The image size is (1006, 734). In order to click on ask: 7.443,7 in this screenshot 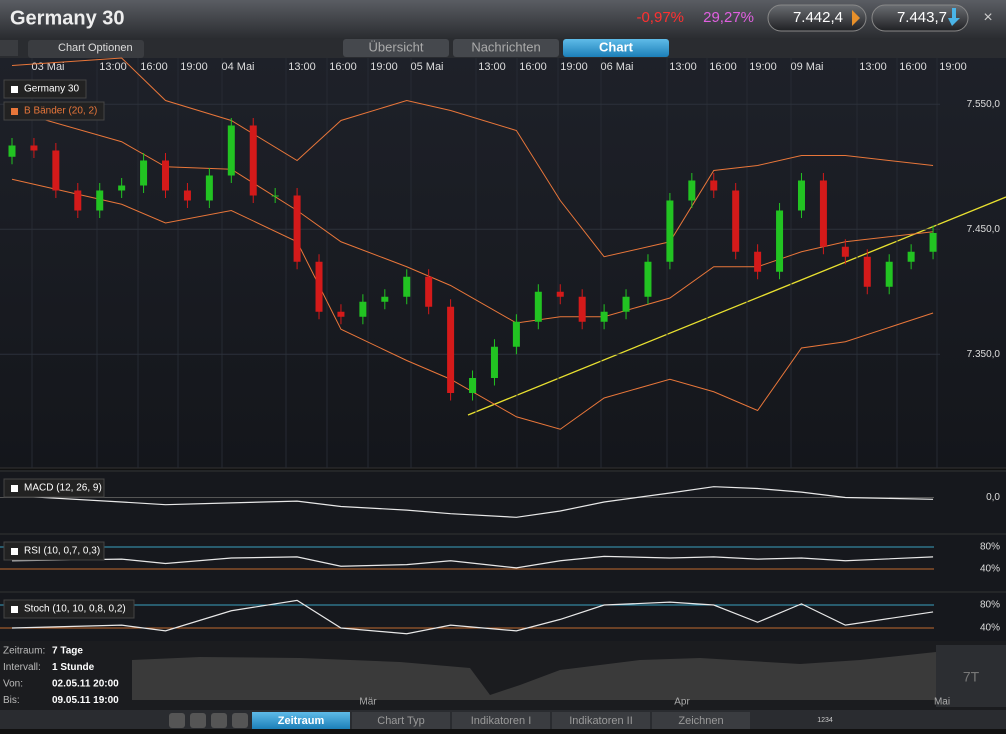, I will do `click(922, 17)`.